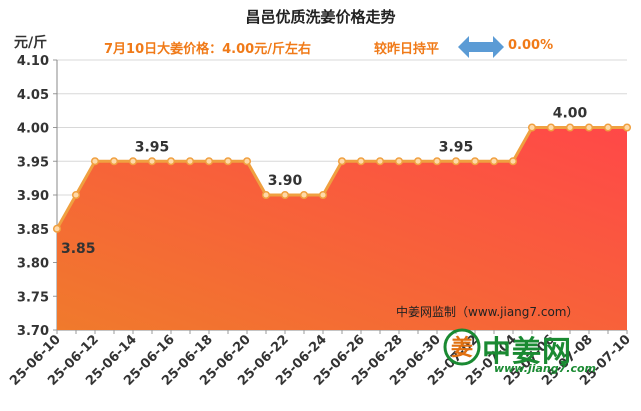  I want to click on logo-name: 中姜网, so click(527, 351).